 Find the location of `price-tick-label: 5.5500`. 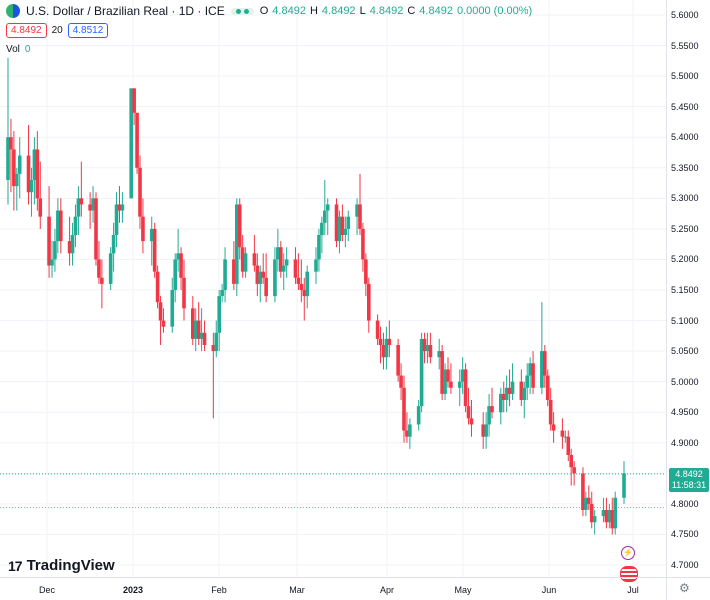

price-tick-label: 5.5500 is located at coordinates (690, 46).